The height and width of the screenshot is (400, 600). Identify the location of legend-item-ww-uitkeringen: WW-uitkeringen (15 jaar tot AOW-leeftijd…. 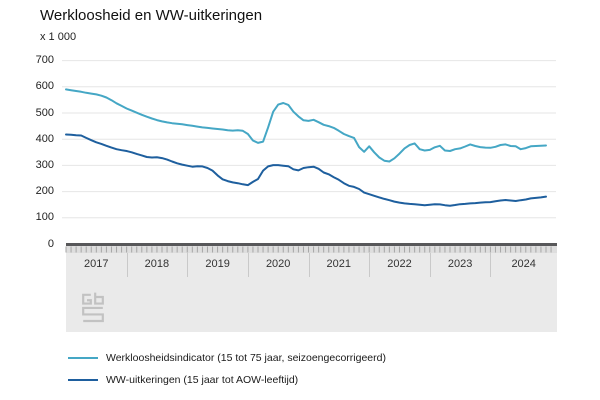
(227, 380).